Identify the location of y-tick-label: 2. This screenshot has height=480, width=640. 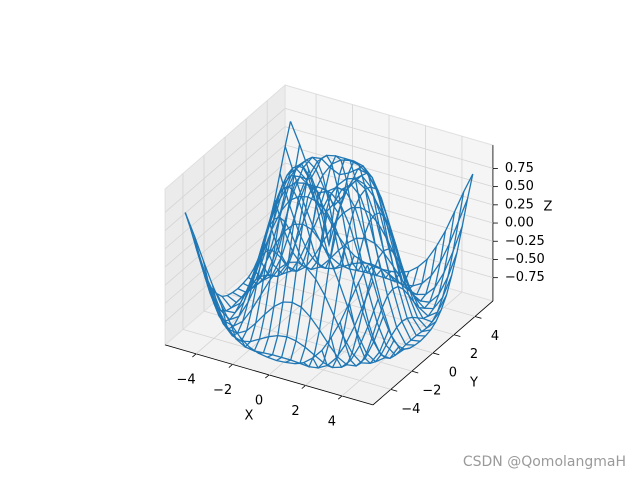
(474, 354).